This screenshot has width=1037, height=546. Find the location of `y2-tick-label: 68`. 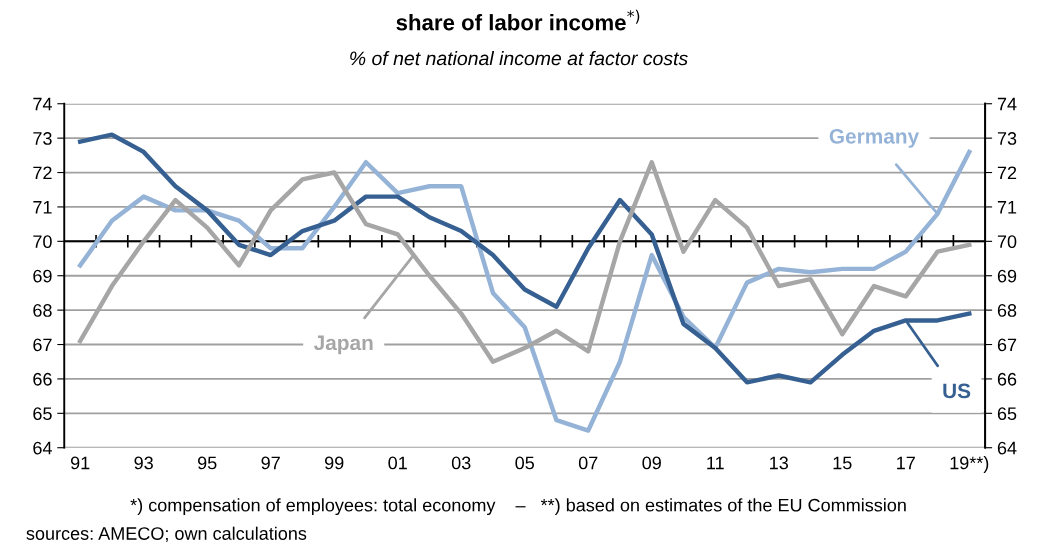

y2-tick-label: 68 is located at coordinates (1007, 310).